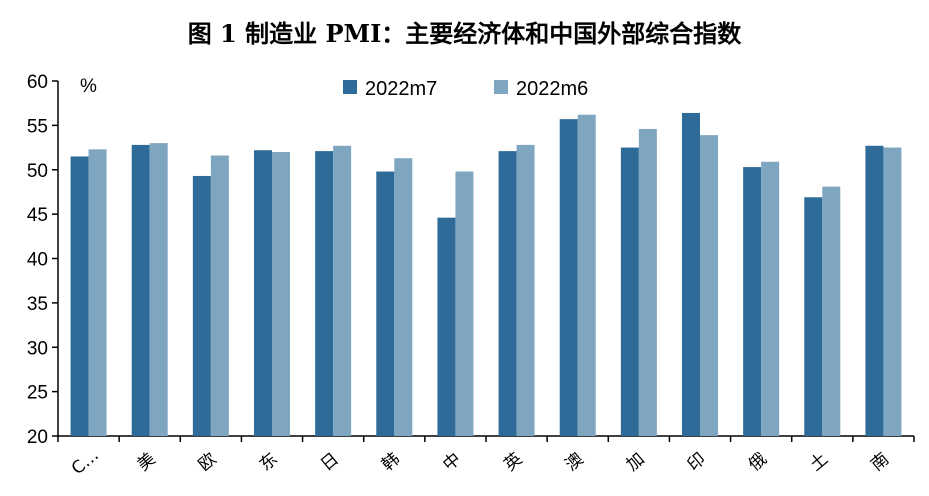 The height and width of the screenshot is (496, 929). Describe the element at coordinates (330, 462) in the screenshot. I see `x-tick-label: 日` at that location.